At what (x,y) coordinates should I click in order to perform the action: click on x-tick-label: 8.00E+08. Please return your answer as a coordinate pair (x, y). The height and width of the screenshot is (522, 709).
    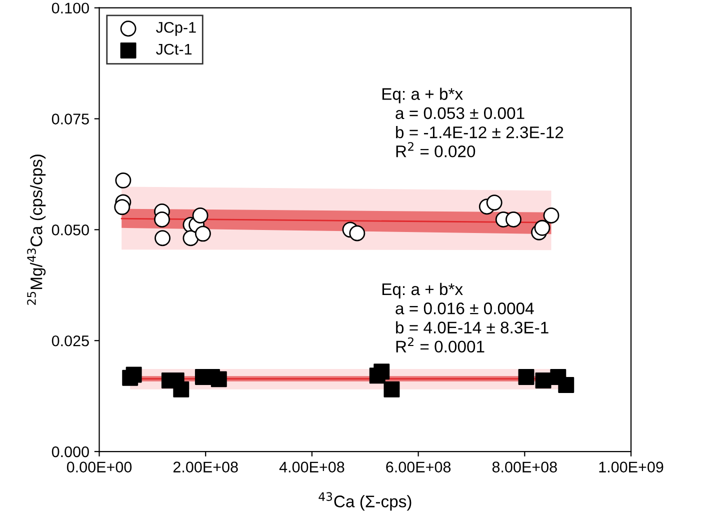
    Looking at the image, I should click on (524, 467).